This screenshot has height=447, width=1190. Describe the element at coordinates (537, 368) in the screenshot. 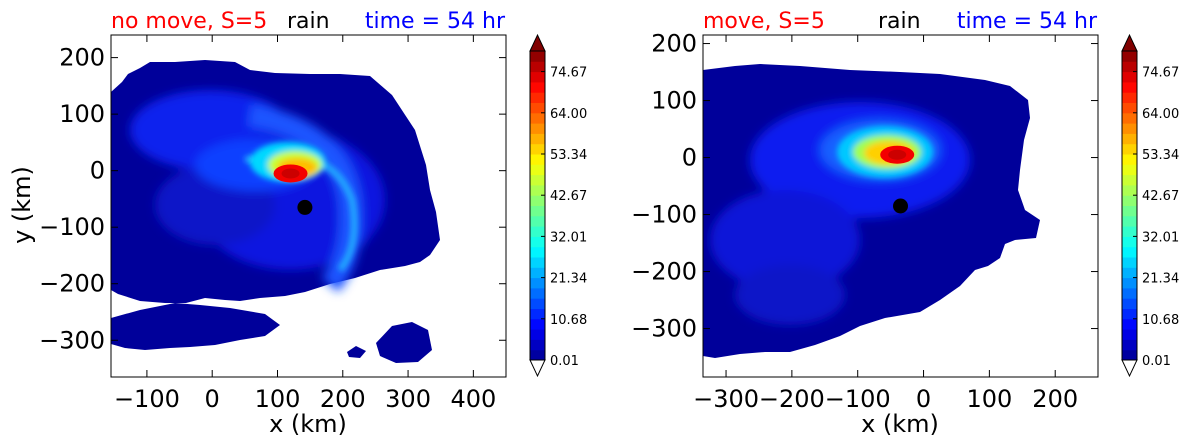

I see `colorbar-extend-min` at that location.